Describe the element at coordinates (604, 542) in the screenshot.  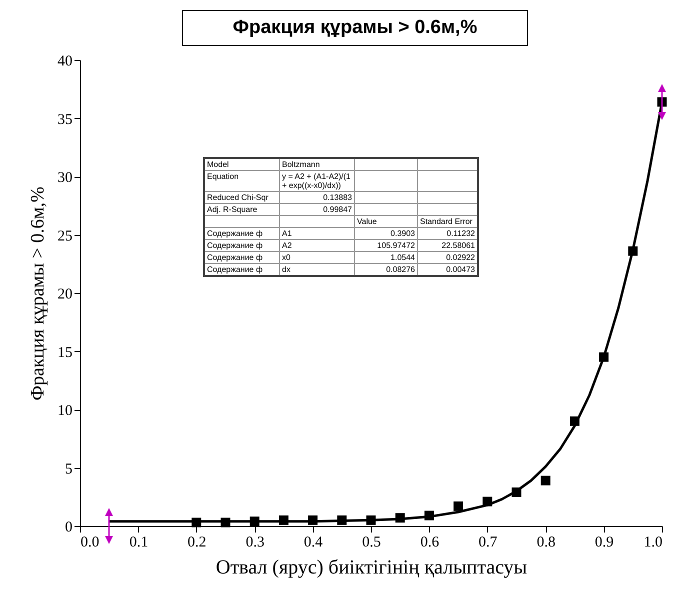
I see `x-tick-label: 0.9` at that location.